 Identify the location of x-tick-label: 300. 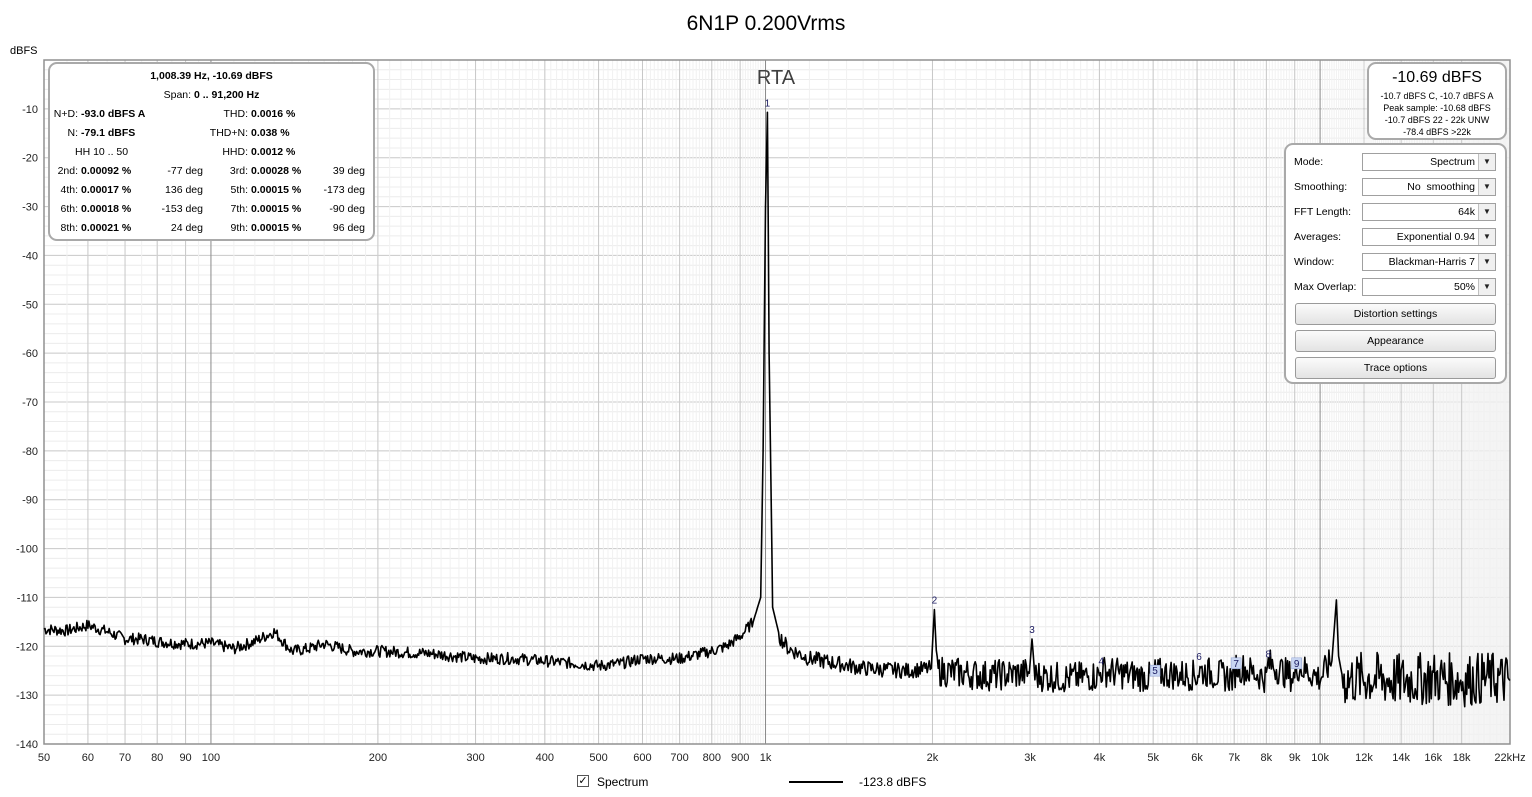
(475, 758).